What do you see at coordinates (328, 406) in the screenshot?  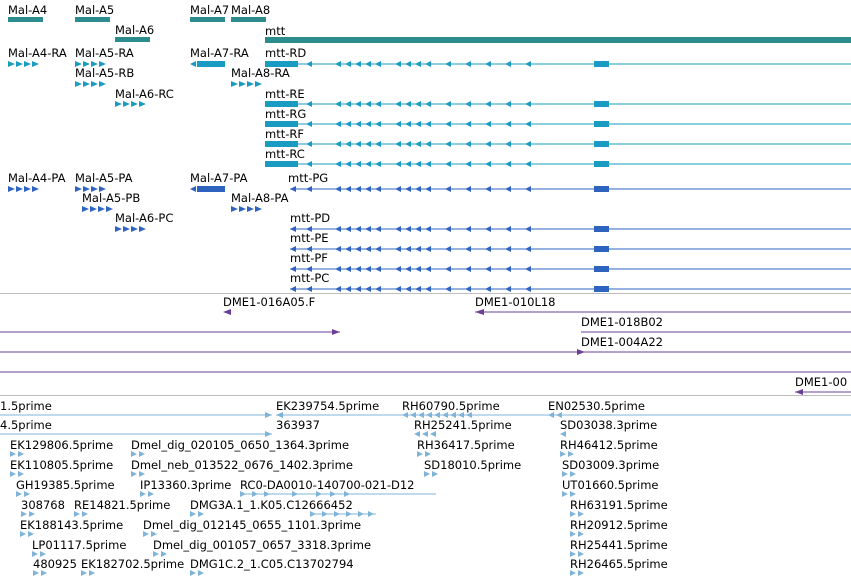 I see `est-label: EK239754.5prime` at bounding box center [328, 406].